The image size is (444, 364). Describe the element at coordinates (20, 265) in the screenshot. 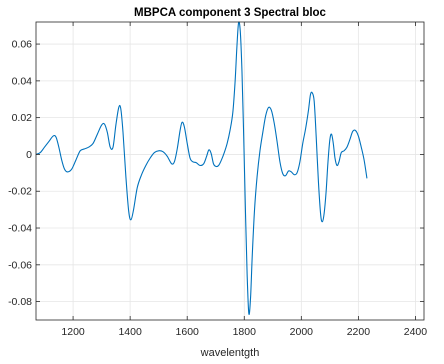

I see `y-tick-label: -0.06` at that location.